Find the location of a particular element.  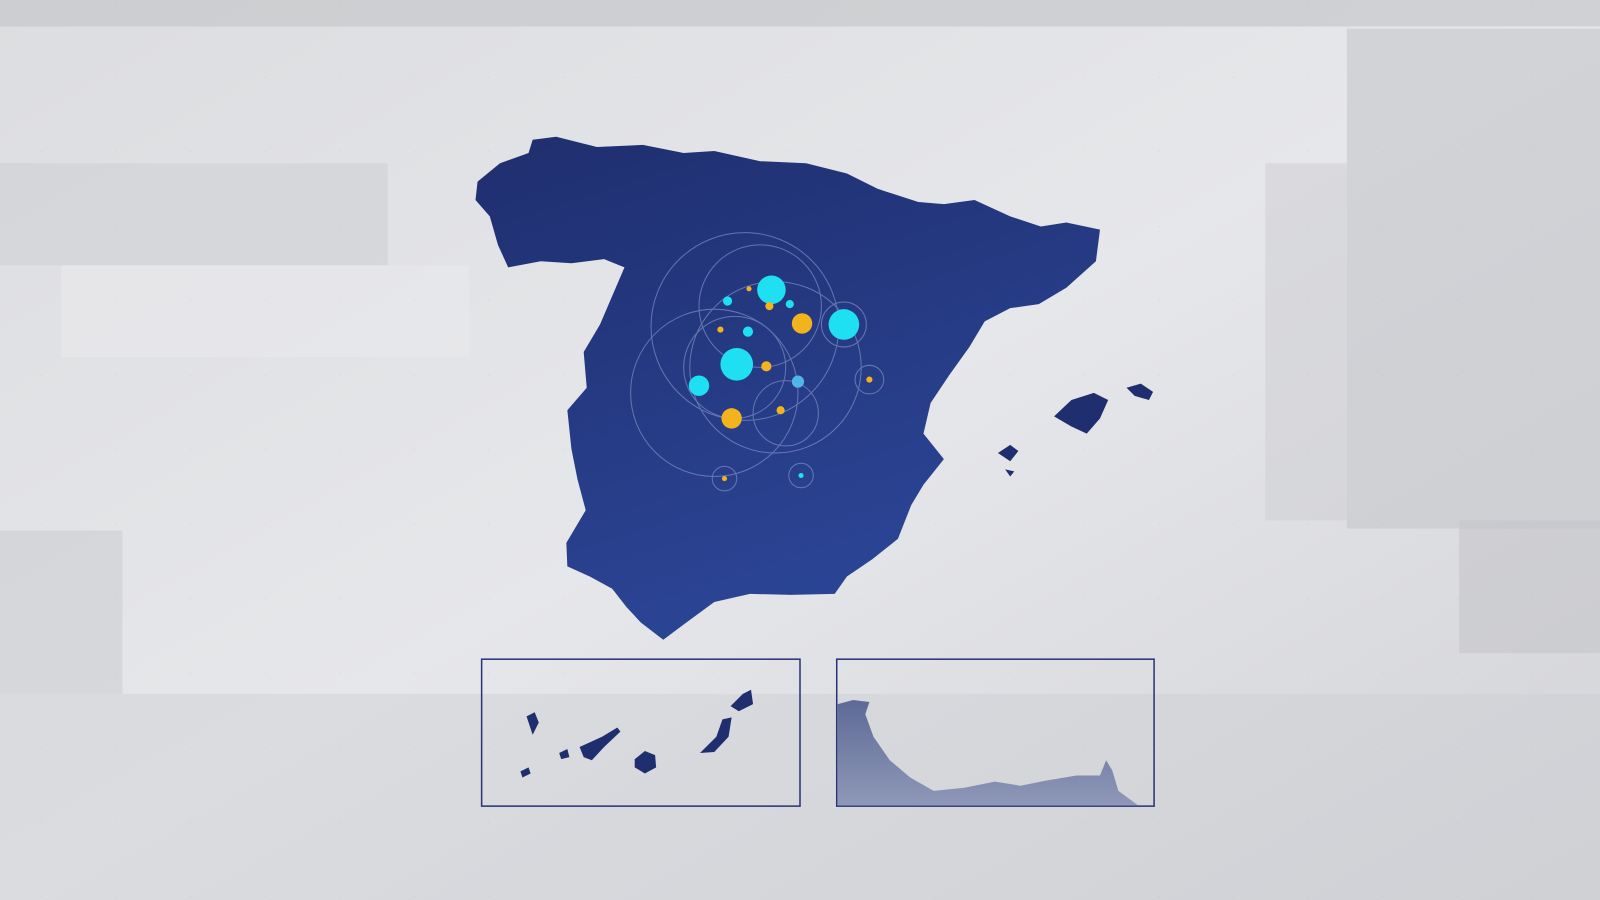

canary-islands is located at coordinates (637, 733).